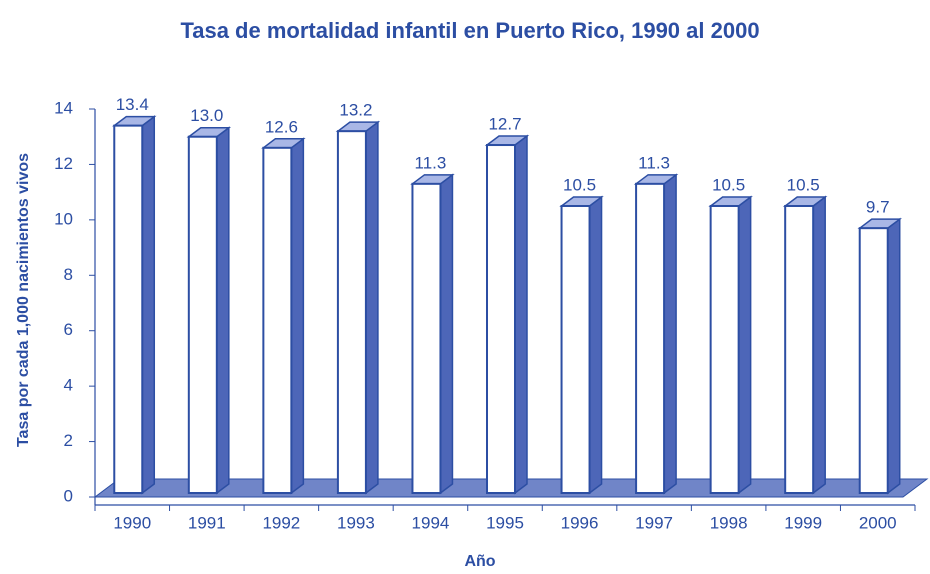  Describe the element at coordinates (431, 522) in the screenshot. I see `x-tick-label: 1994` at that location.